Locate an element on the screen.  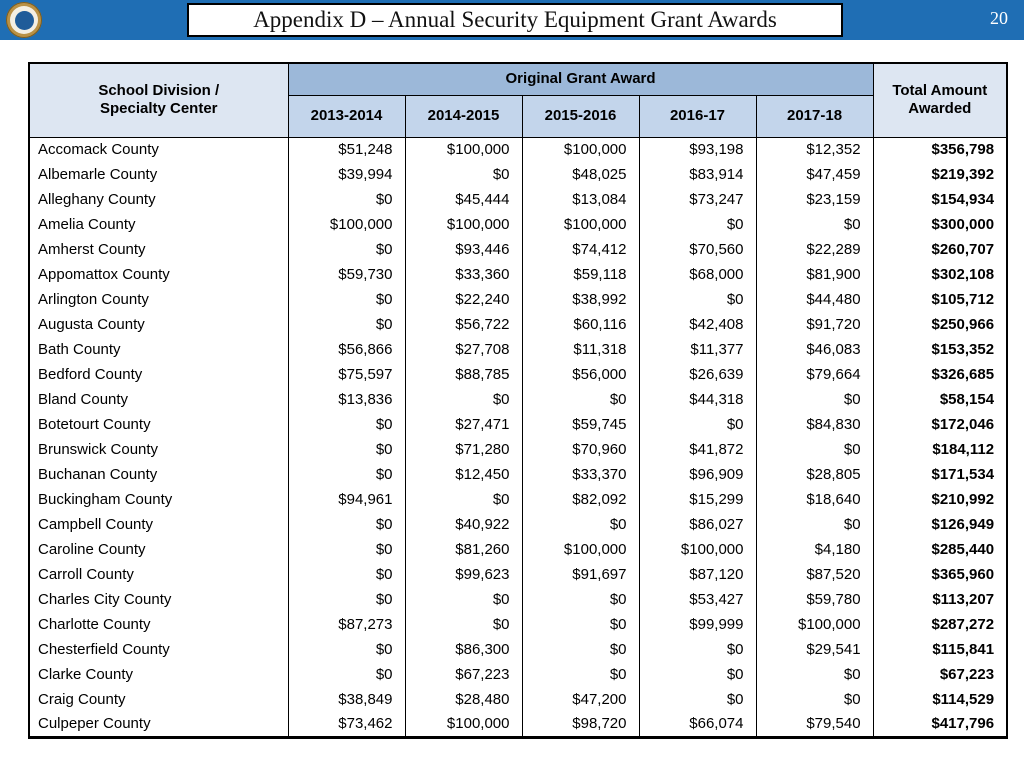
total-amount-cell: $153,352 is located at coordinates (940, 349).